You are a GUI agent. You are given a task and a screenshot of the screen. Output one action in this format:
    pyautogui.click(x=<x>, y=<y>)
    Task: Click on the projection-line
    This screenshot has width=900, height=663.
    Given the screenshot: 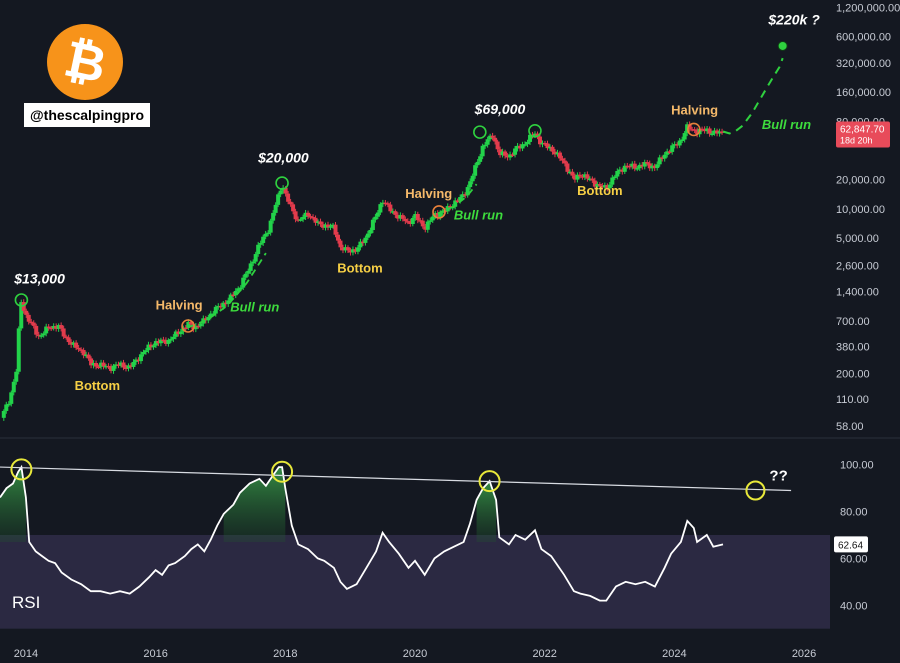 What is the action you would take?
    pyautogui.click(x=753, y=96)
    